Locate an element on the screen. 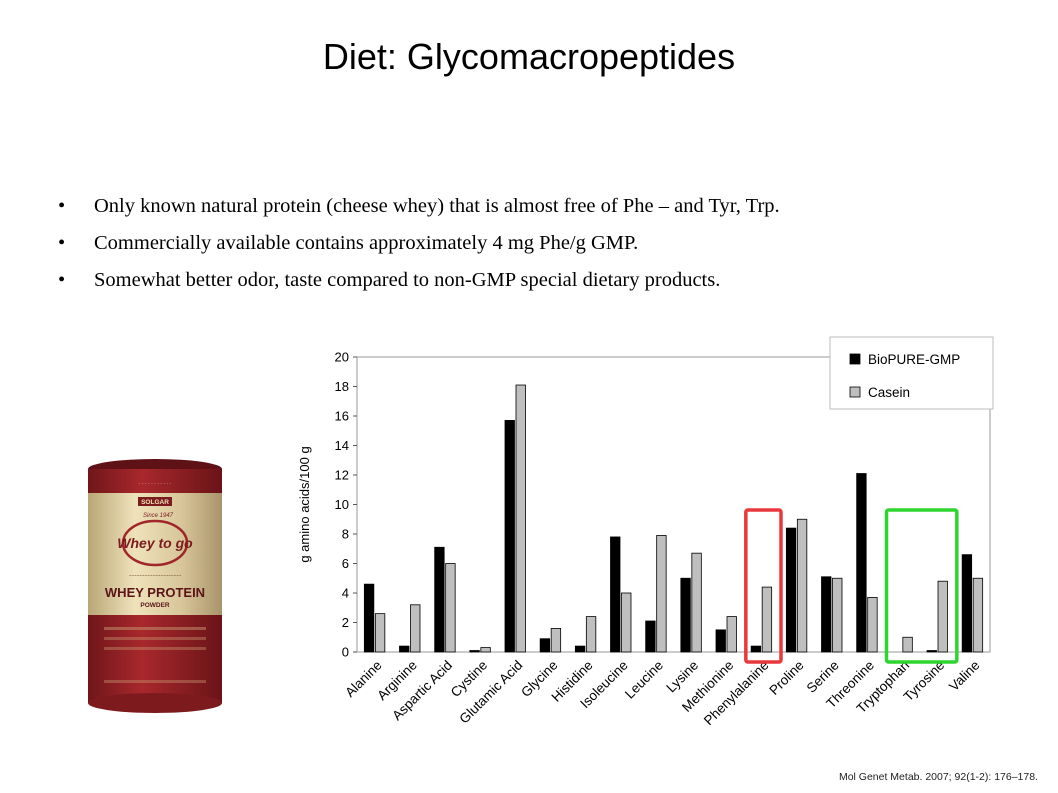 This screenshot has height=793, width=1058. y-tick-label: 16 is located at coordinates (342, 416).